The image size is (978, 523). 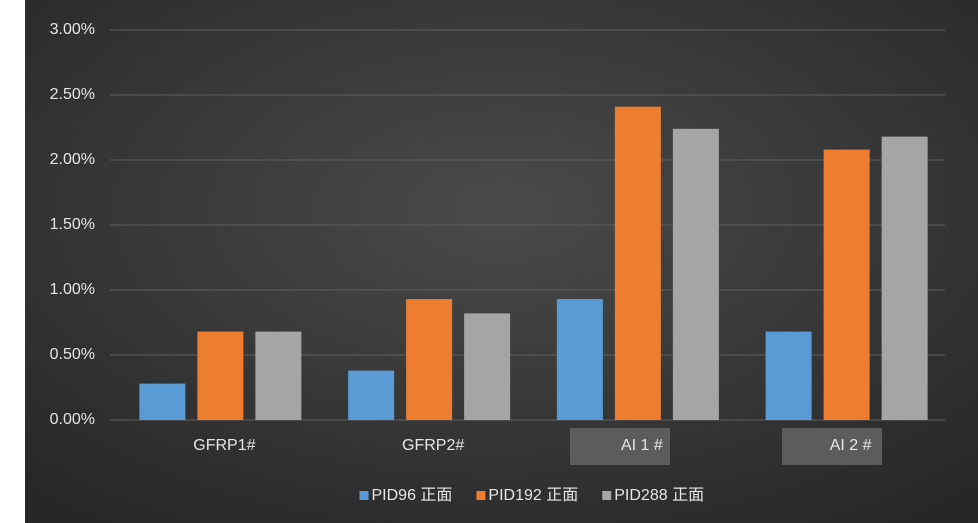 I want to click on x-tick-label: AI 2 #, so click(x=851, y=445).